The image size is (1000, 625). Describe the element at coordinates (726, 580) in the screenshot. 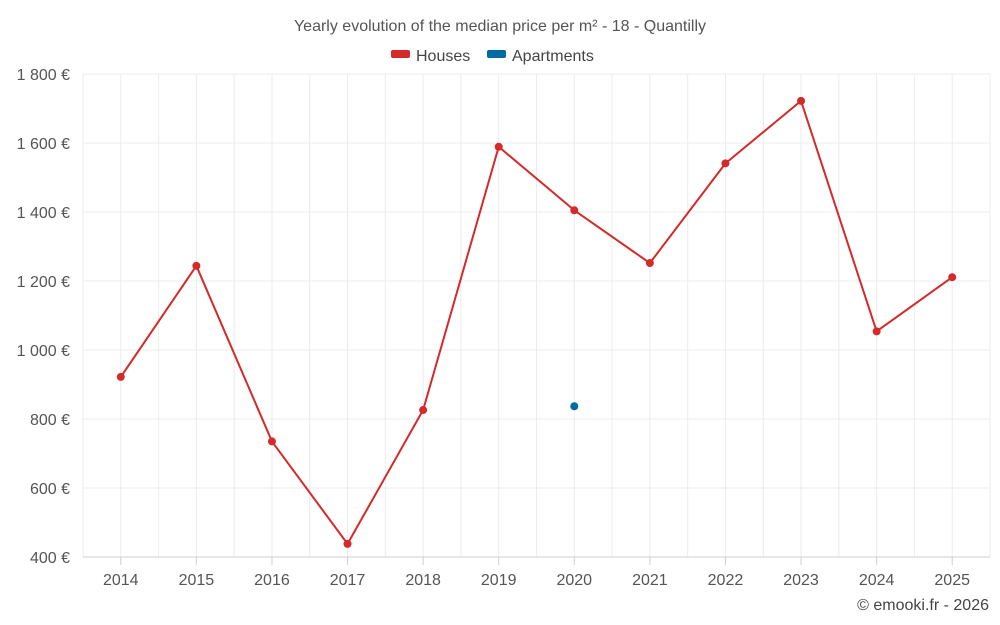

I see `x-tick-label: 2022` at that location.